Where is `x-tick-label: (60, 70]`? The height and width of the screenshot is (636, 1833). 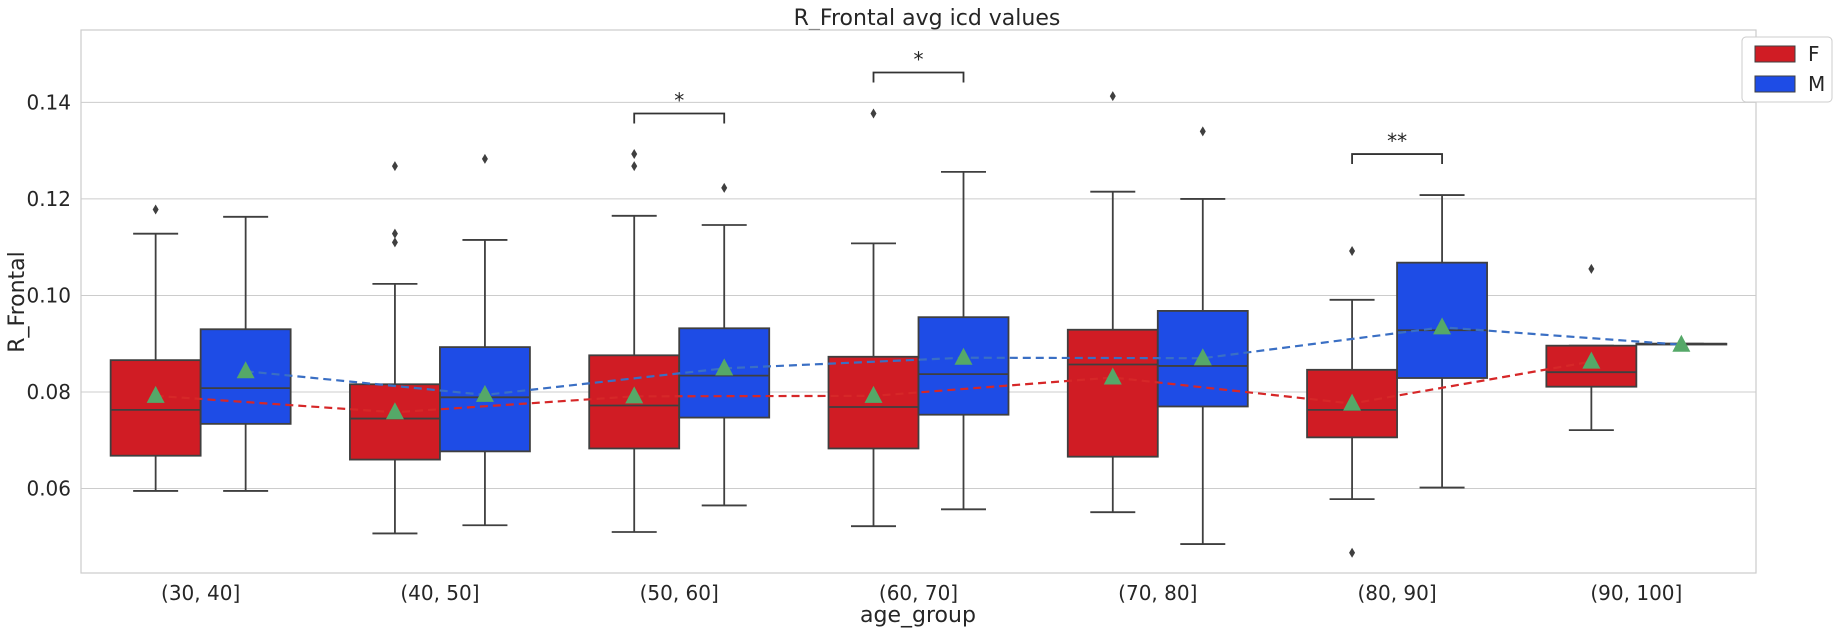
x-tick-label: (60, 70] is located at coordinates (918, 593).